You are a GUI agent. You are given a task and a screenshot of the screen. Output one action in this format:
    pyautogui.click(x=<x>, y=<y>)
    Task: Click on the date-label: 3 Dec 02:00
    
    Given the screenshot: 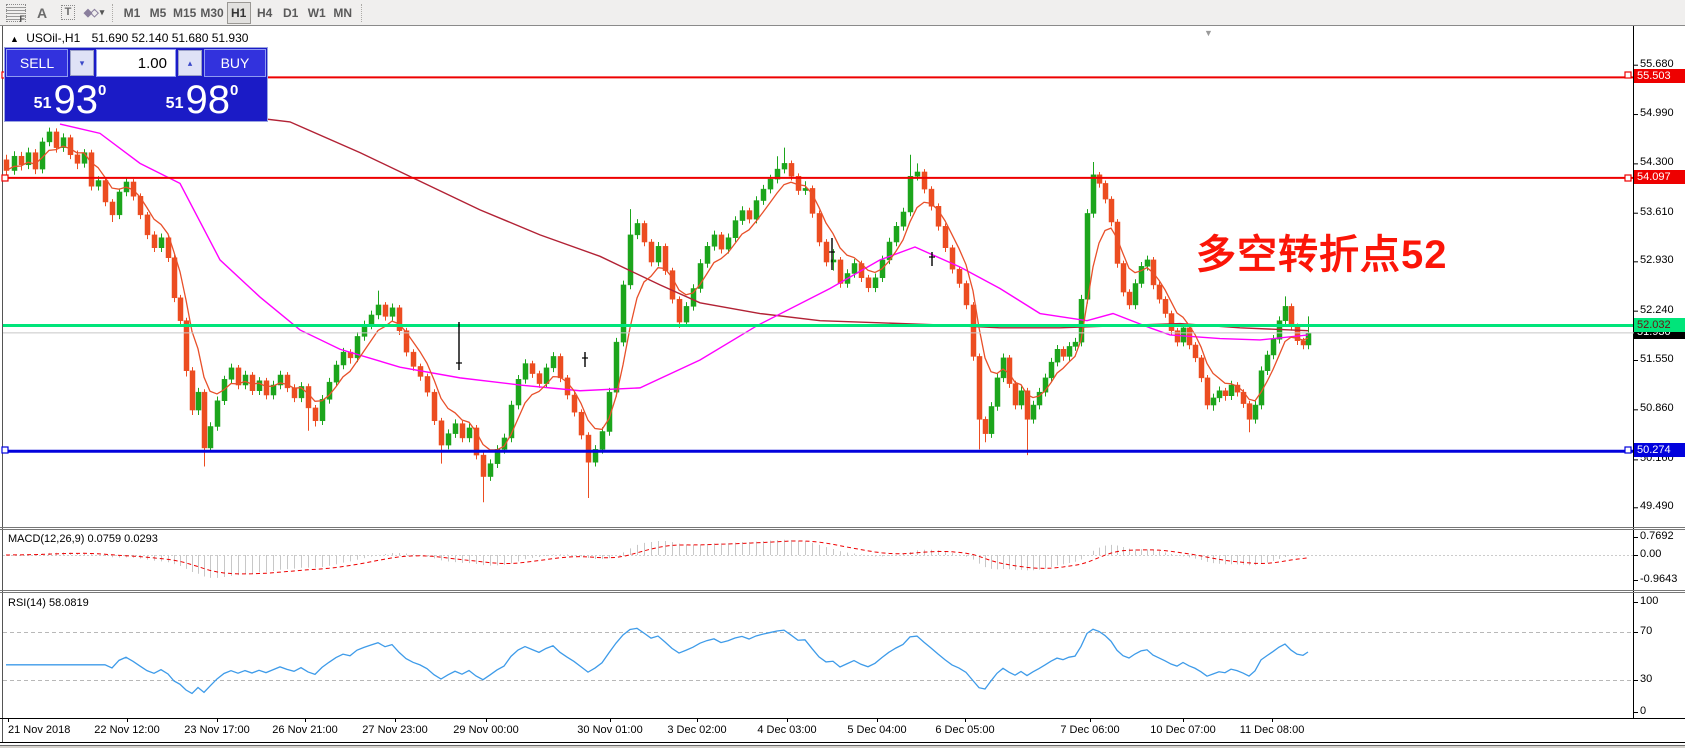 What is the action you would take?
    pyautogui.click(x=697, y=730)
    